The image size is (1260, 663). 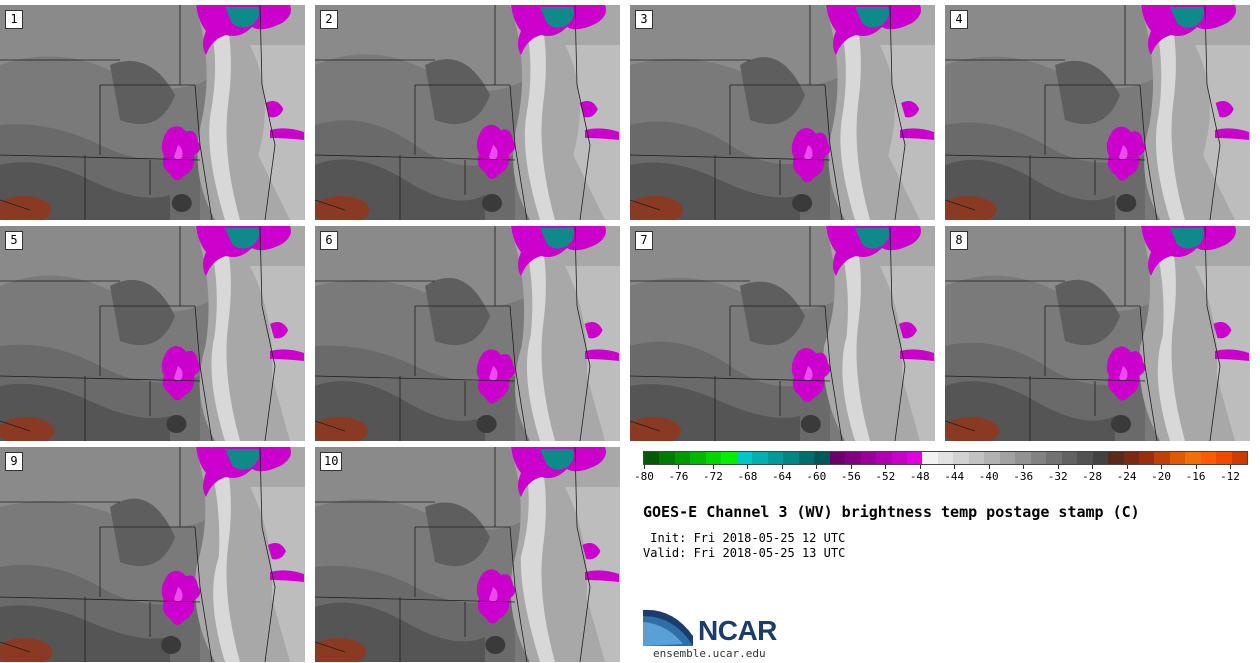 I want to click on init-time: Init: Fri 2018-05-25 12 UTC, so click(x=744, y=538).